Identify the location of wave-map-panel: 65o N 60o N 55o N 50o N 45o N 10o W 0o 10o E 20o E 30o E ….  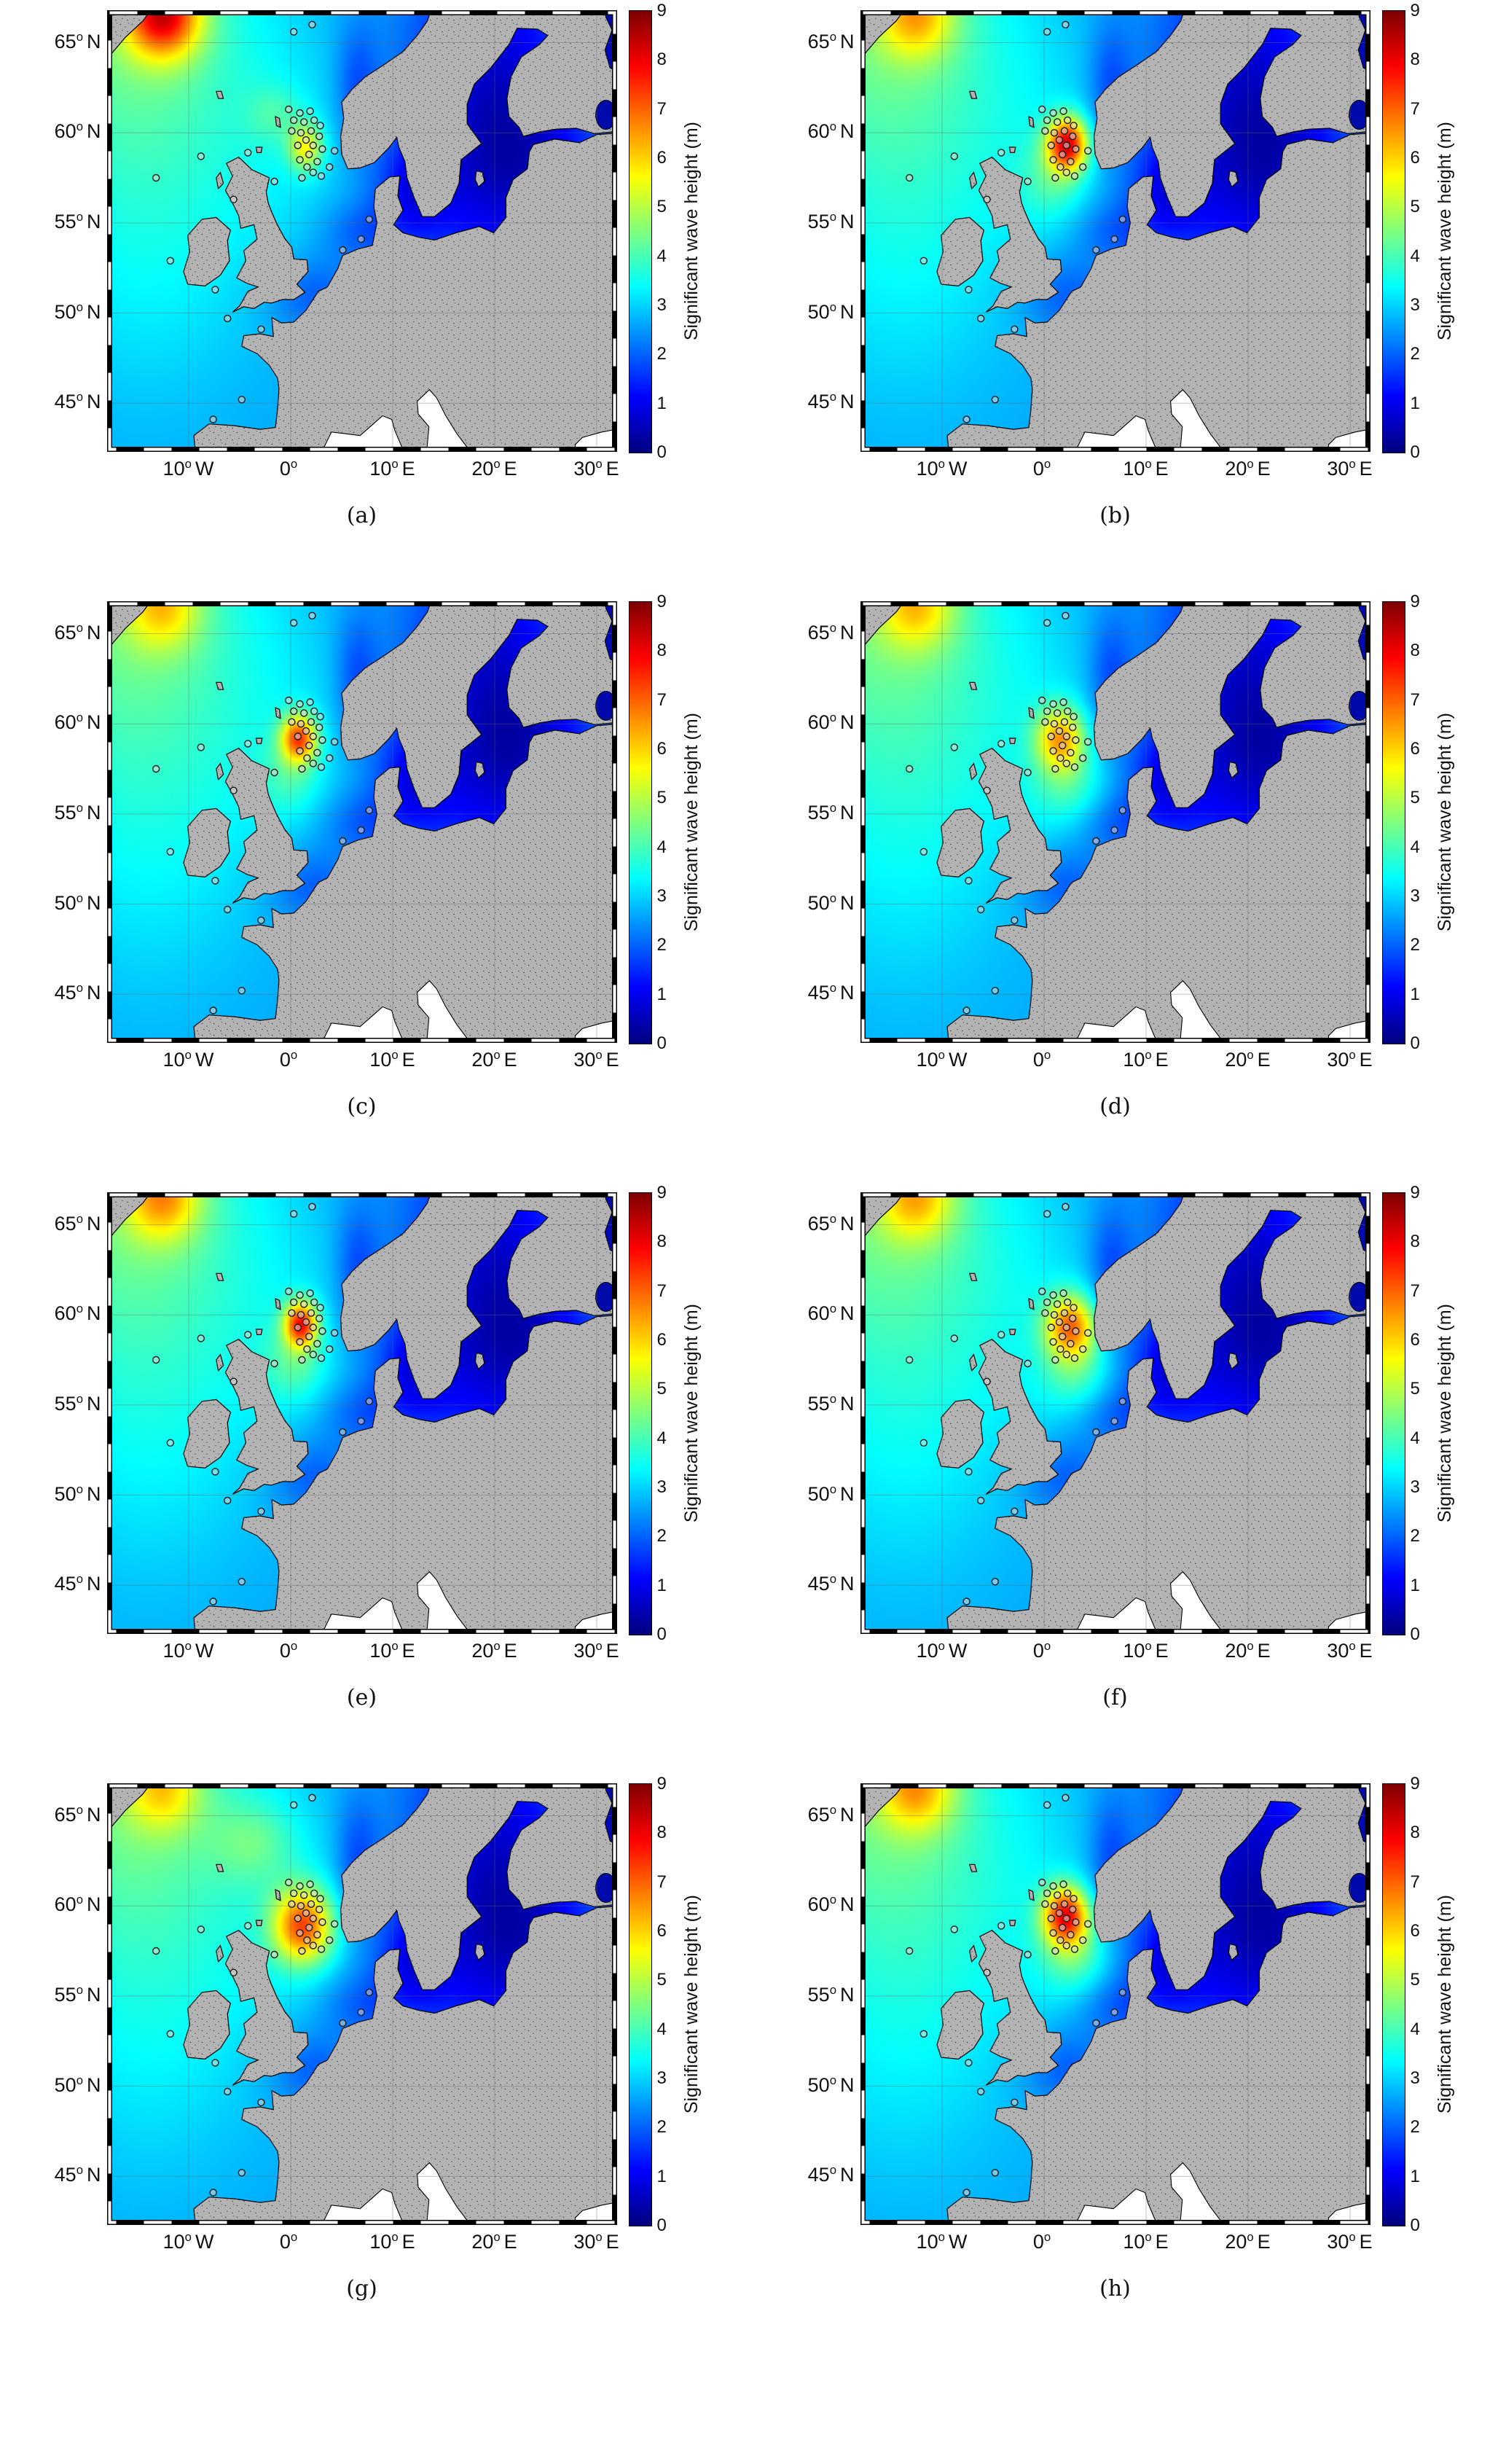
(1130, 264).